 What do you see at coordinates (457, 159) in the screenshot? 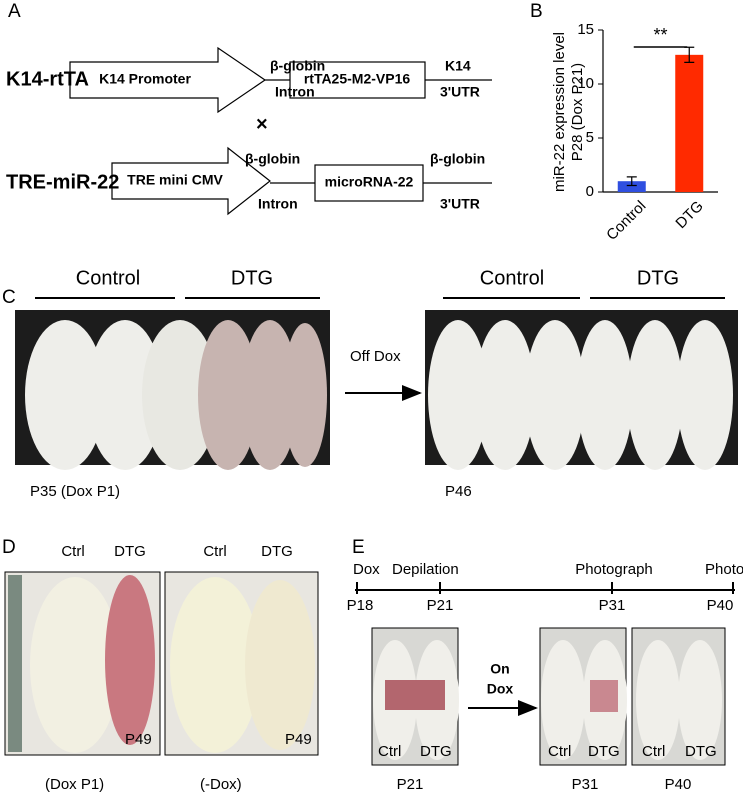
I see `utr: β-globin` at bounding box center [457, 159].